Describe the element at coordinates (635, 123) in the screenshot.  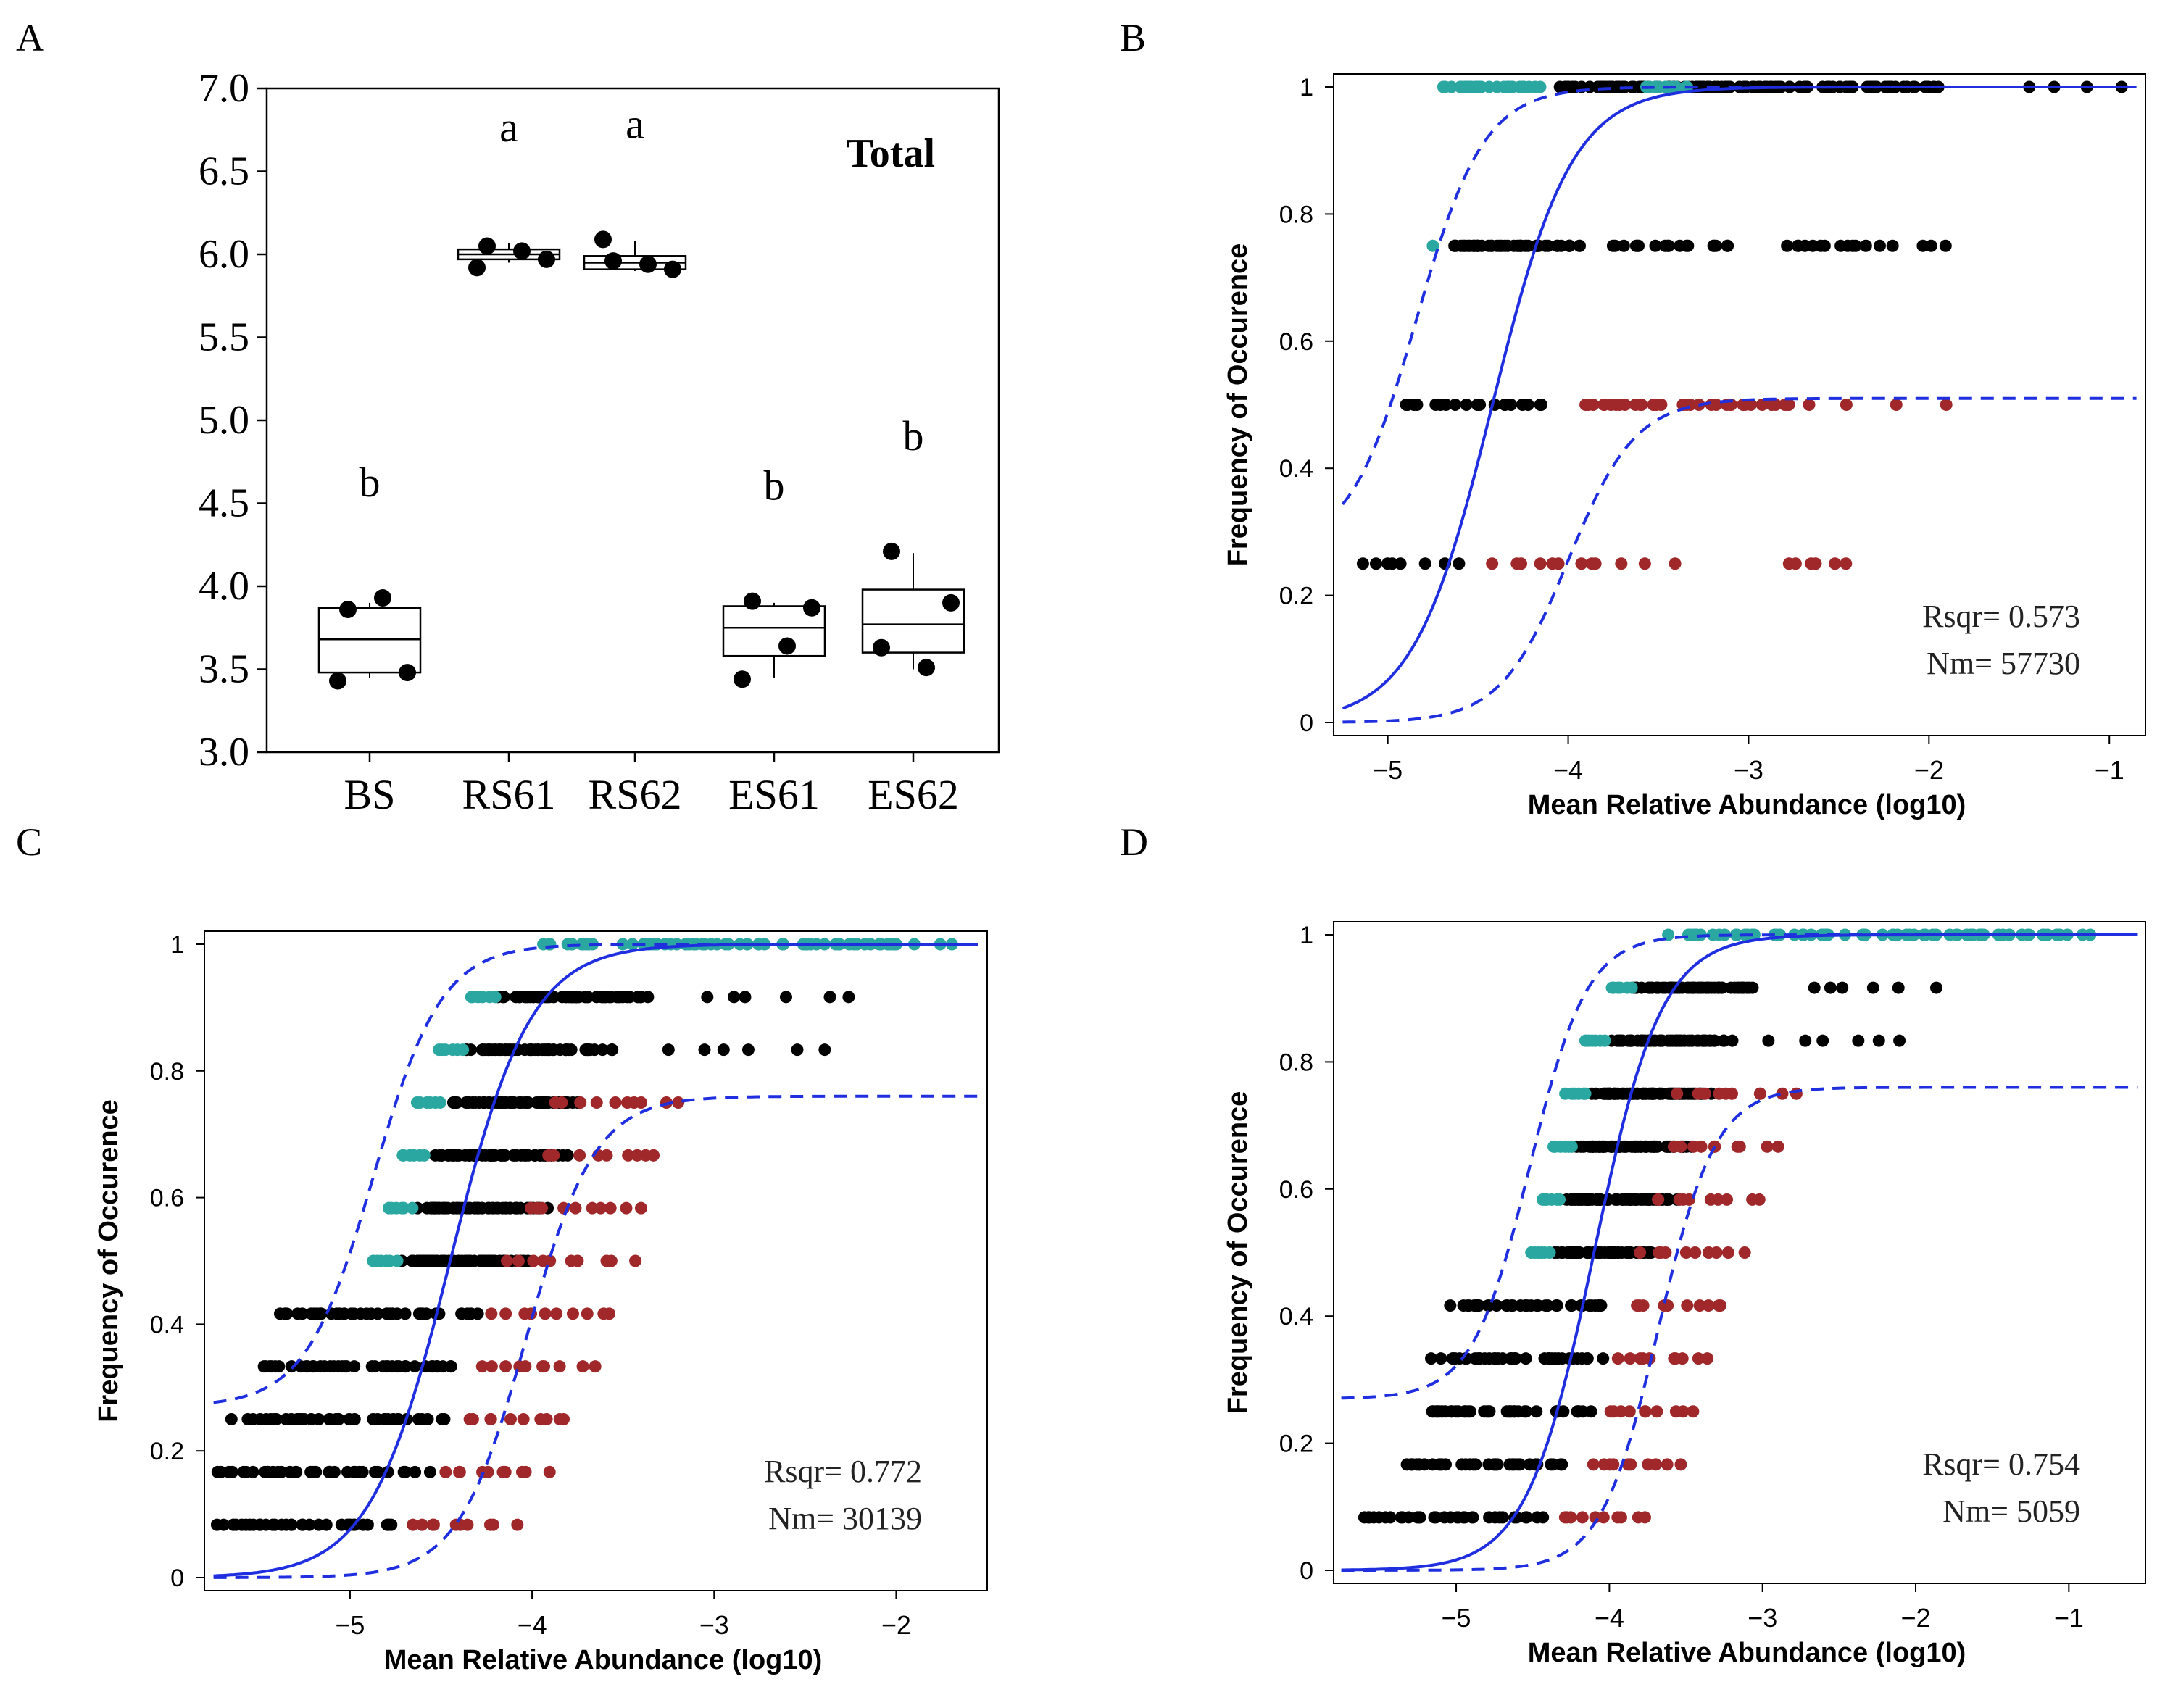
I see `significance-letter: a` at that location.